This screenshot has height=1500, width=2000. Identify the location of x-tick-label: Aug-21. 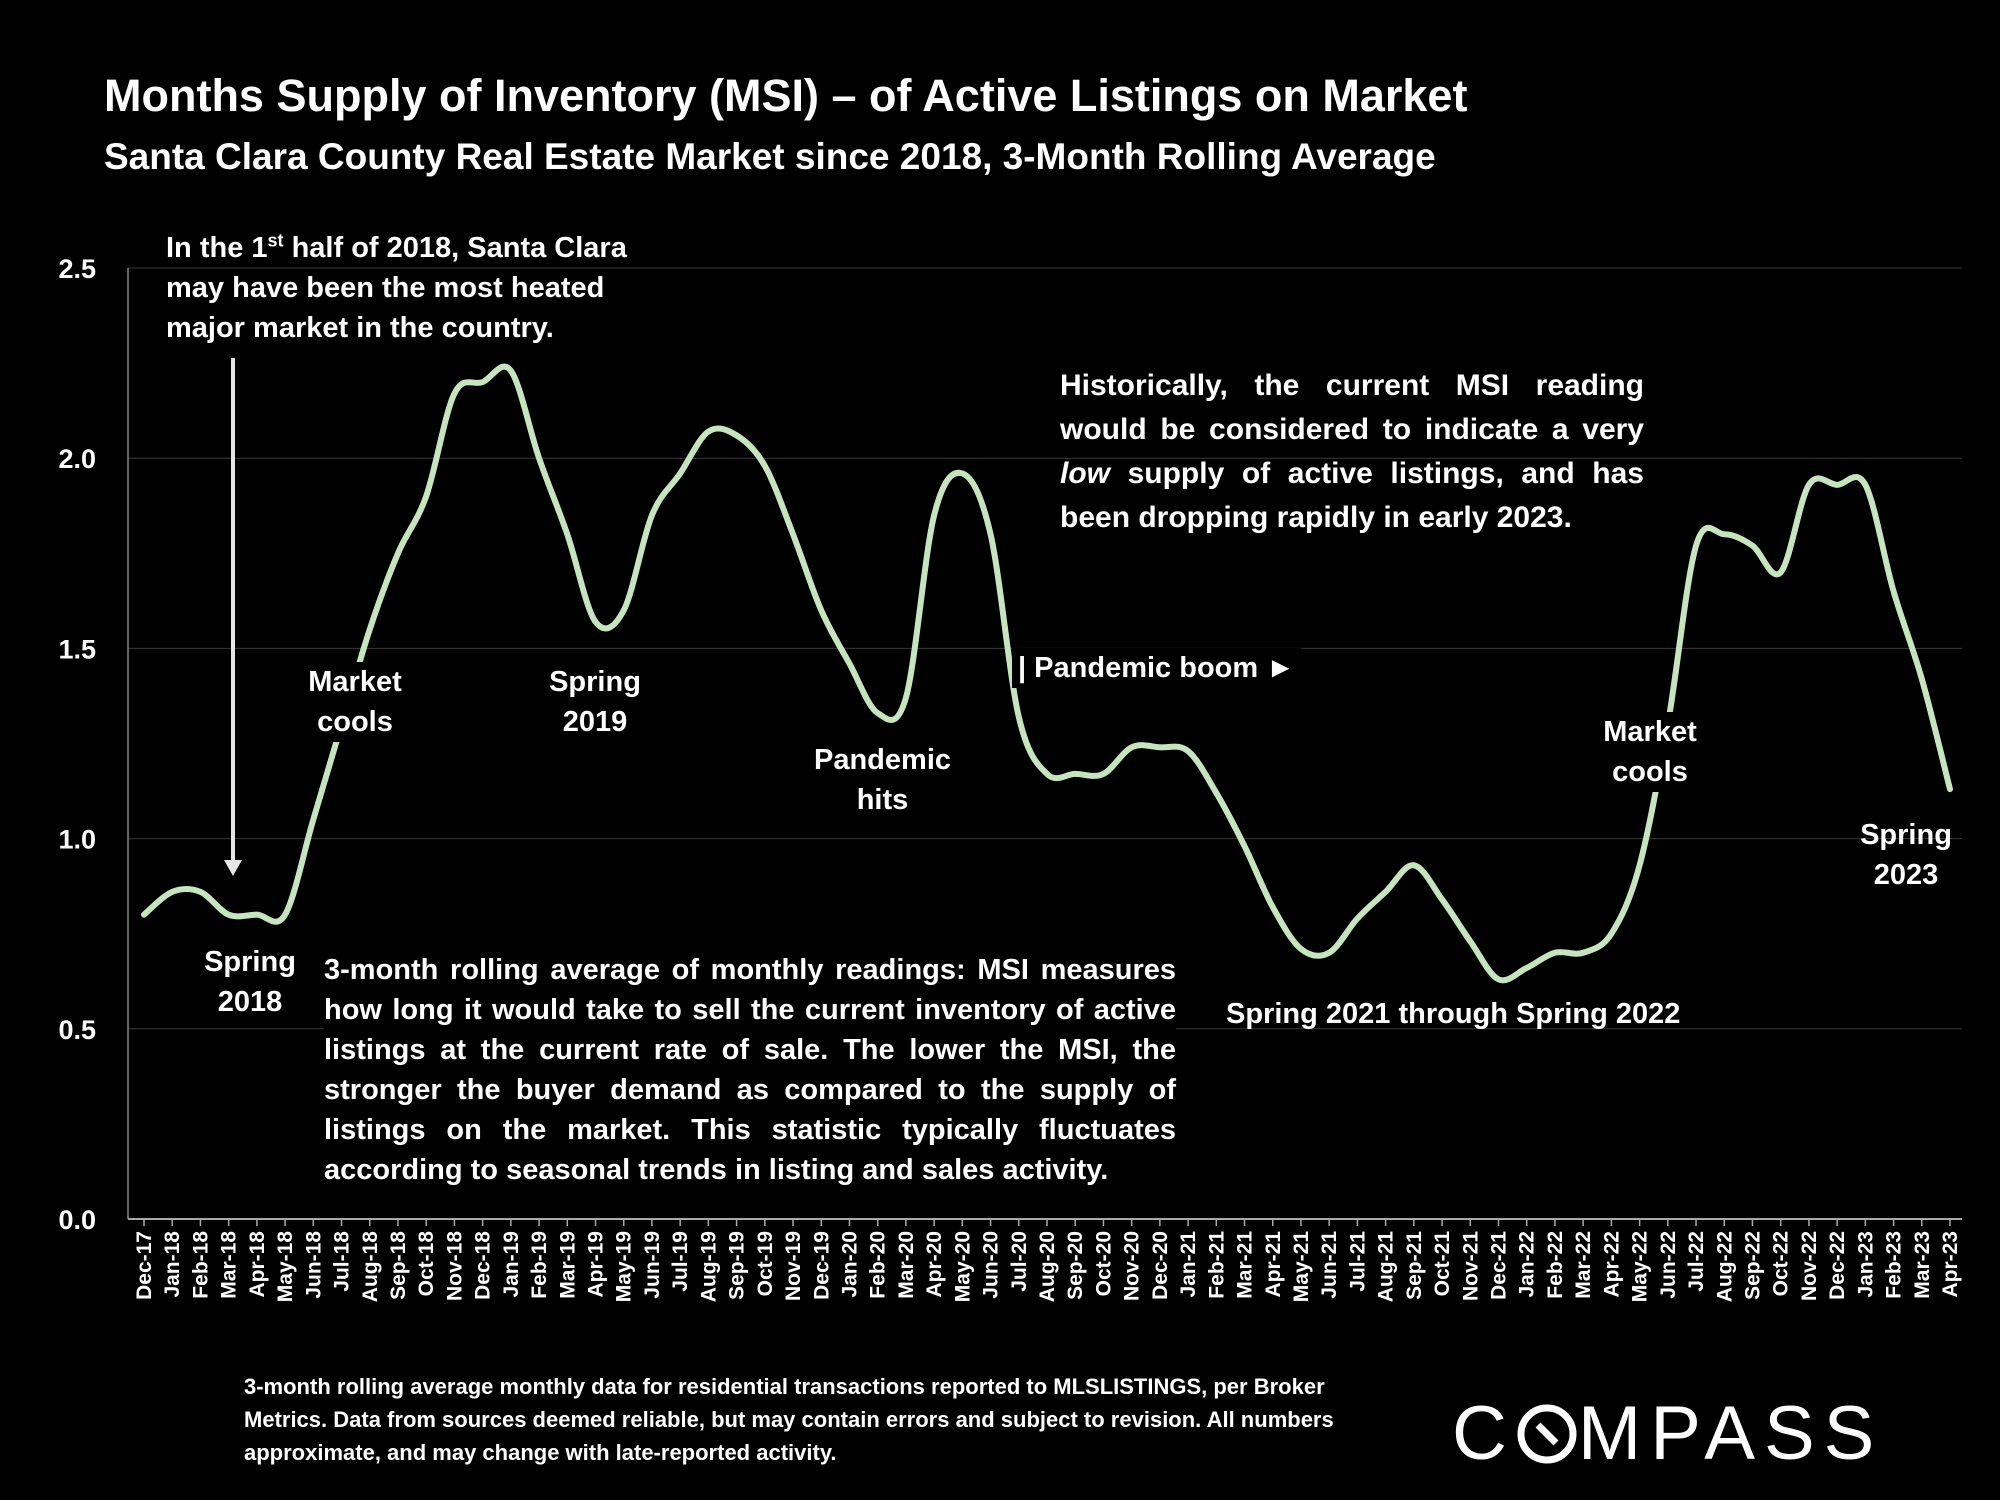
(1386, 1266).